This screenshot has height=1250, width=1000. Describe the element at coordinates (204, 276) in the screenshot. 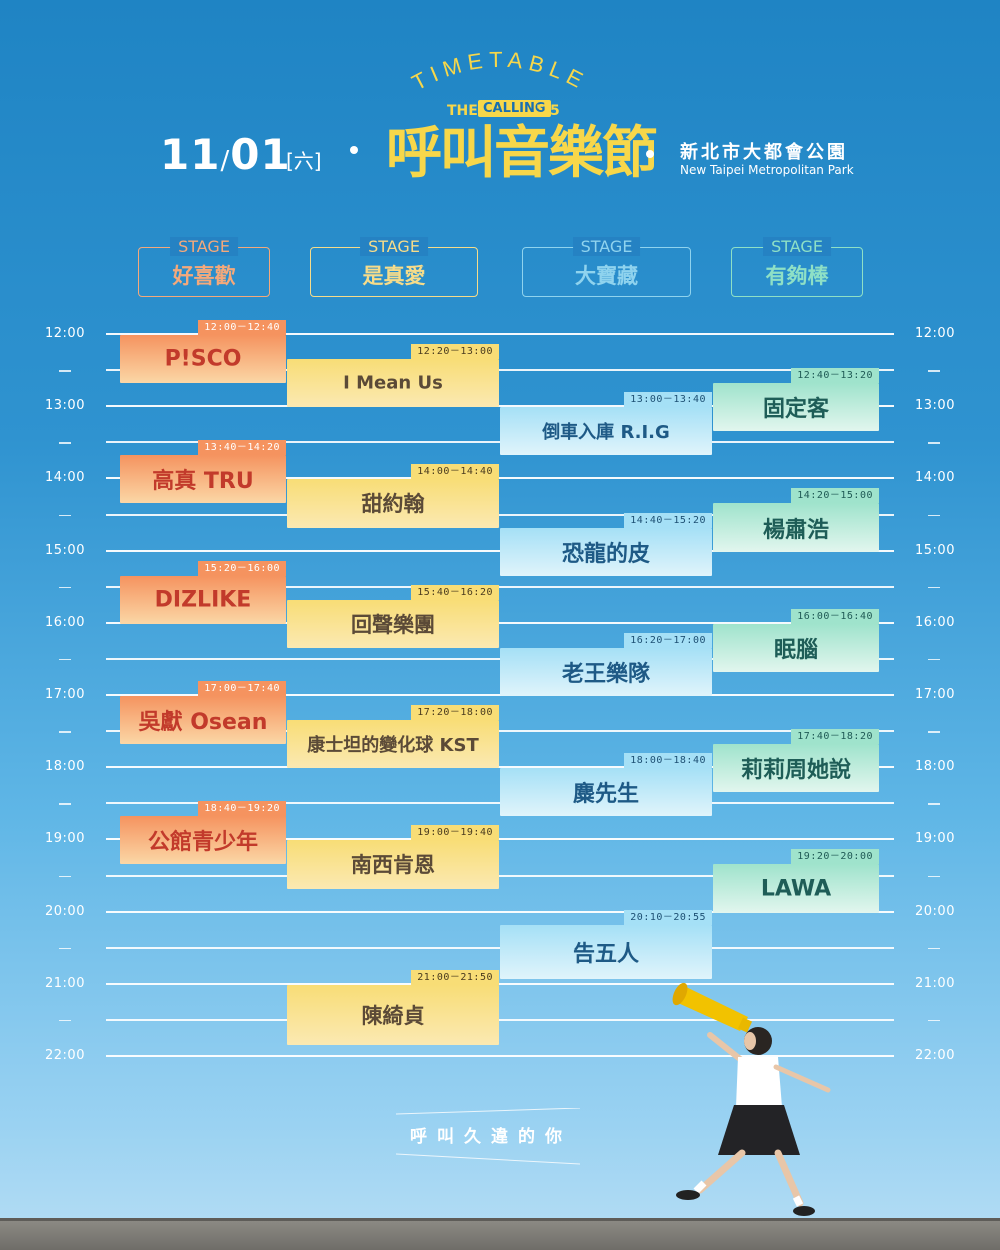

I see `stage-name: 好喜歡` at that location.